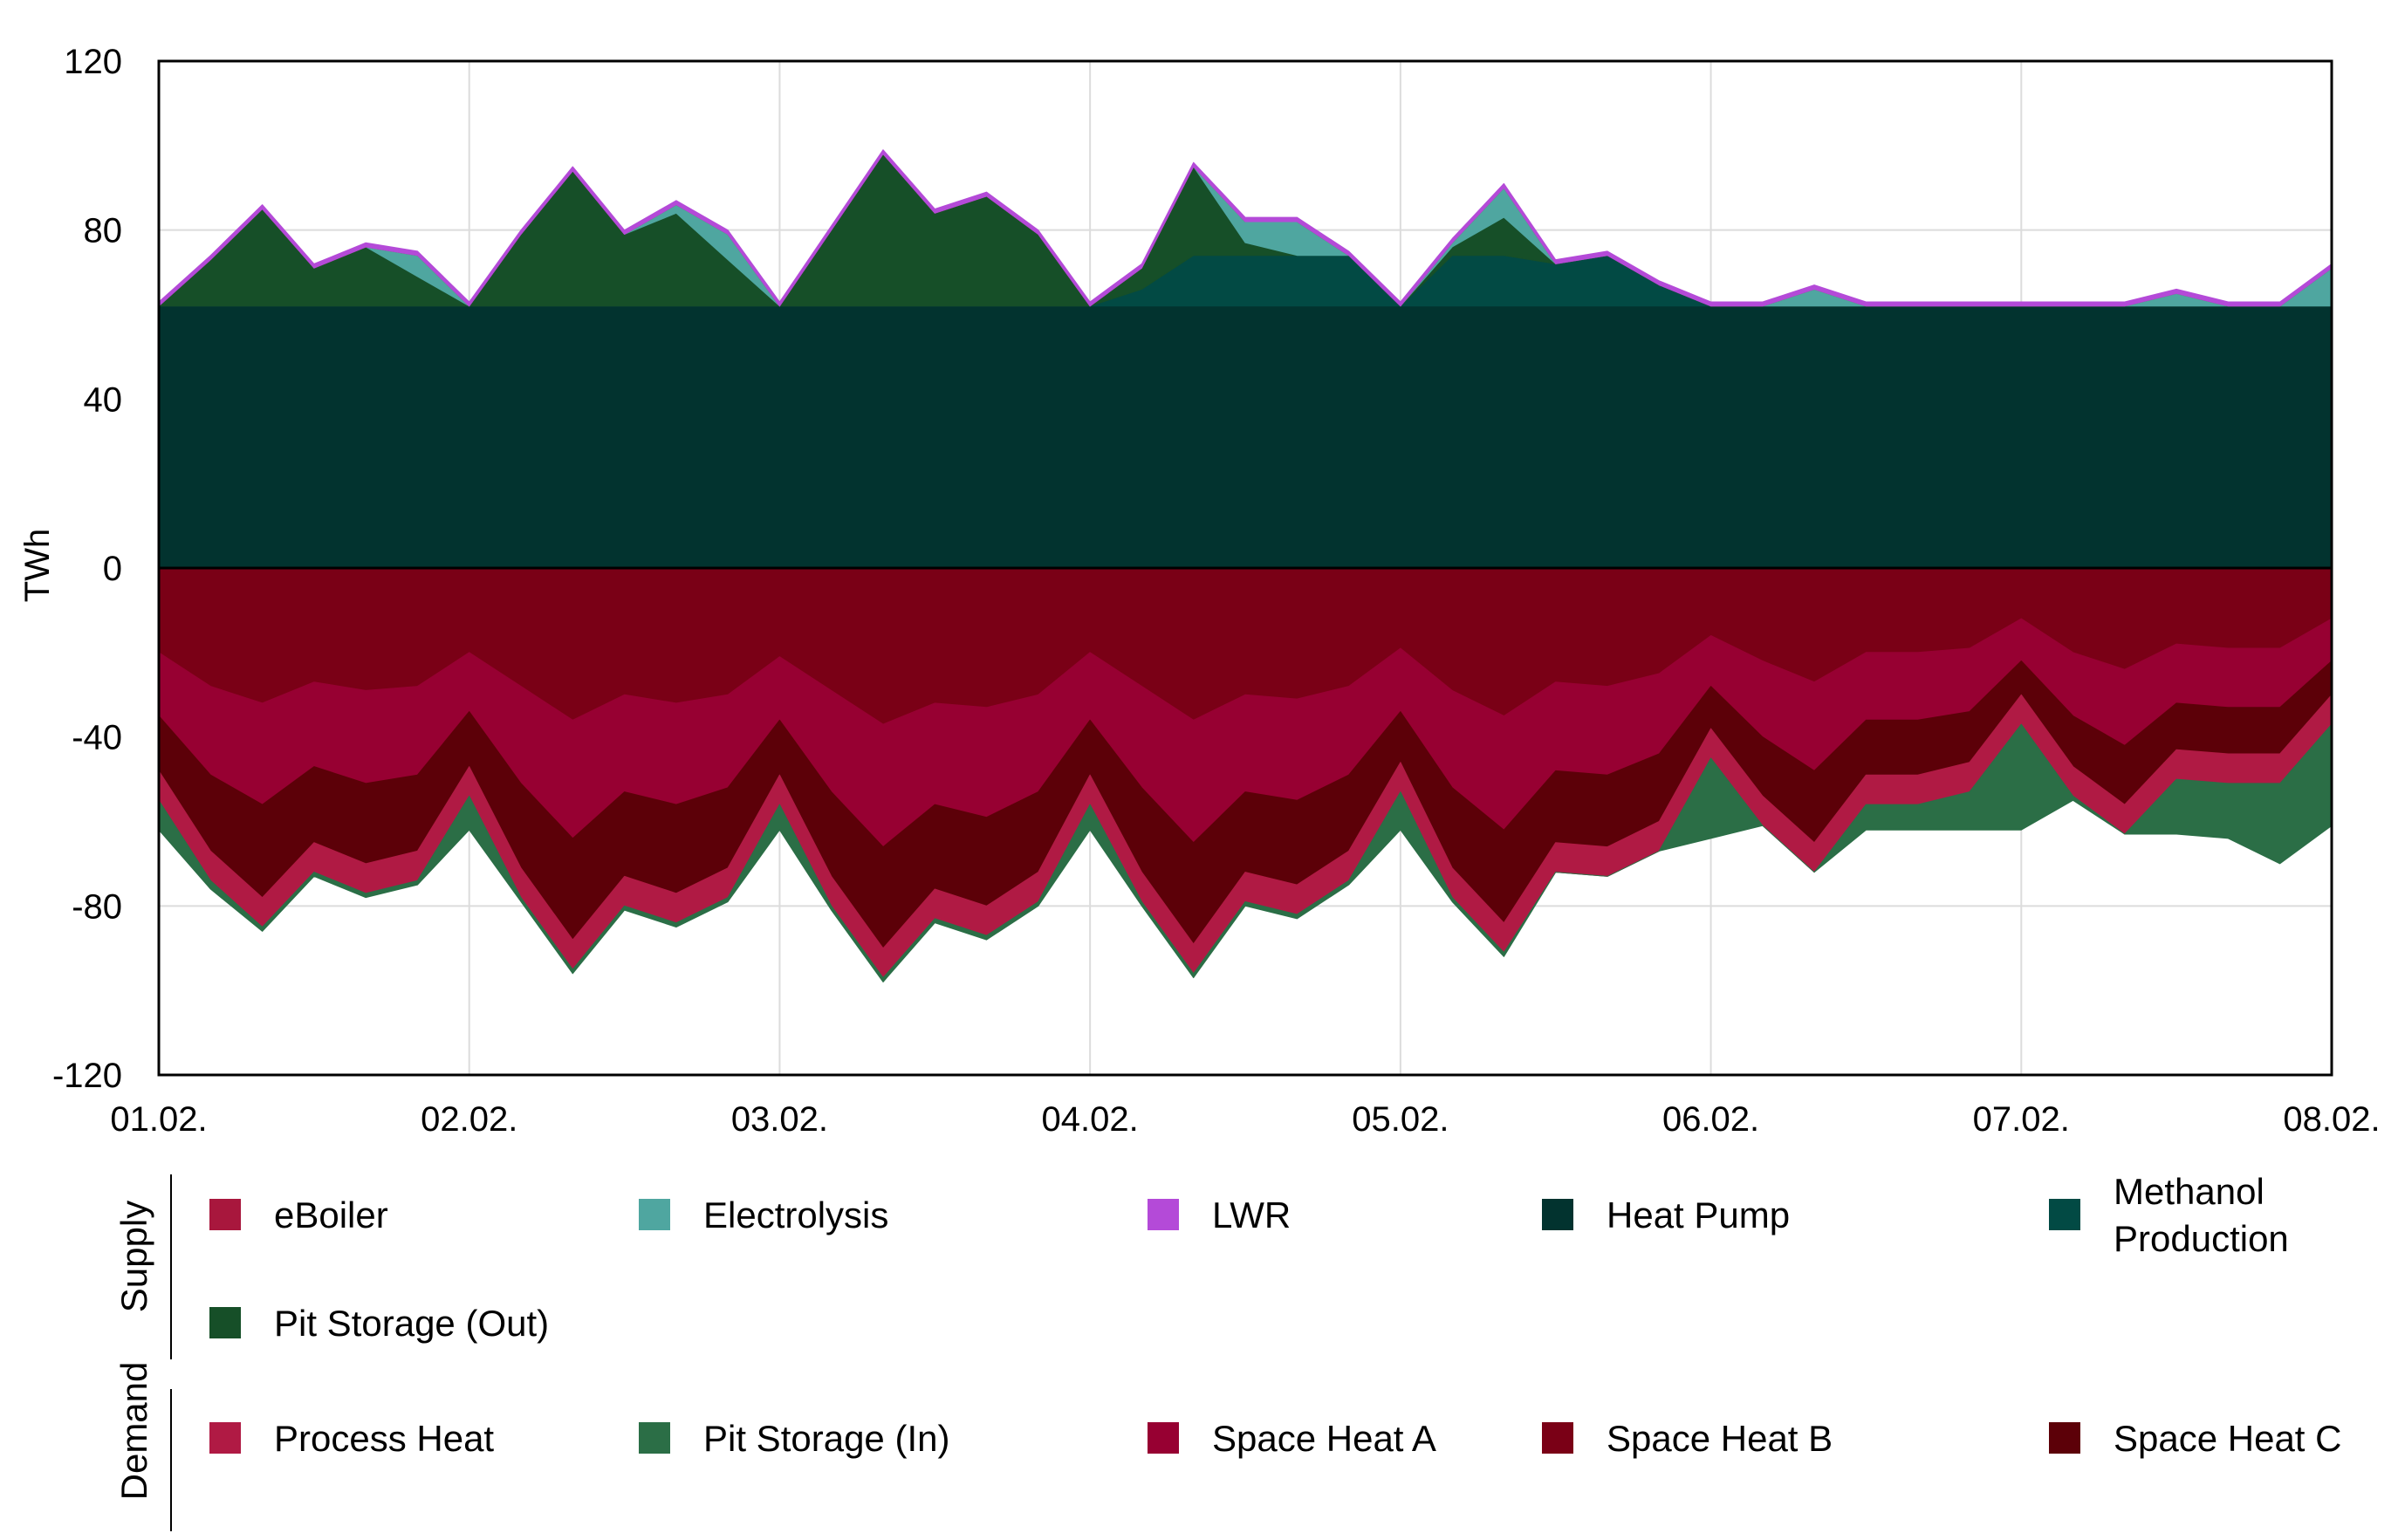  What do you see at coordinates (412, 1323) in the screenshot?
I see `legend-supply-item-label: Pit Storage (Out)` at bounding box center [412, 1323].